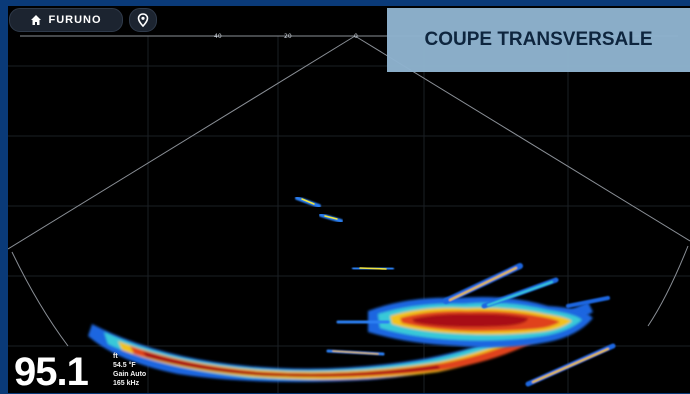 The height and width of the screenshot is (394, 690). I want to click on home-button: FURUNO, so click(66, 20).